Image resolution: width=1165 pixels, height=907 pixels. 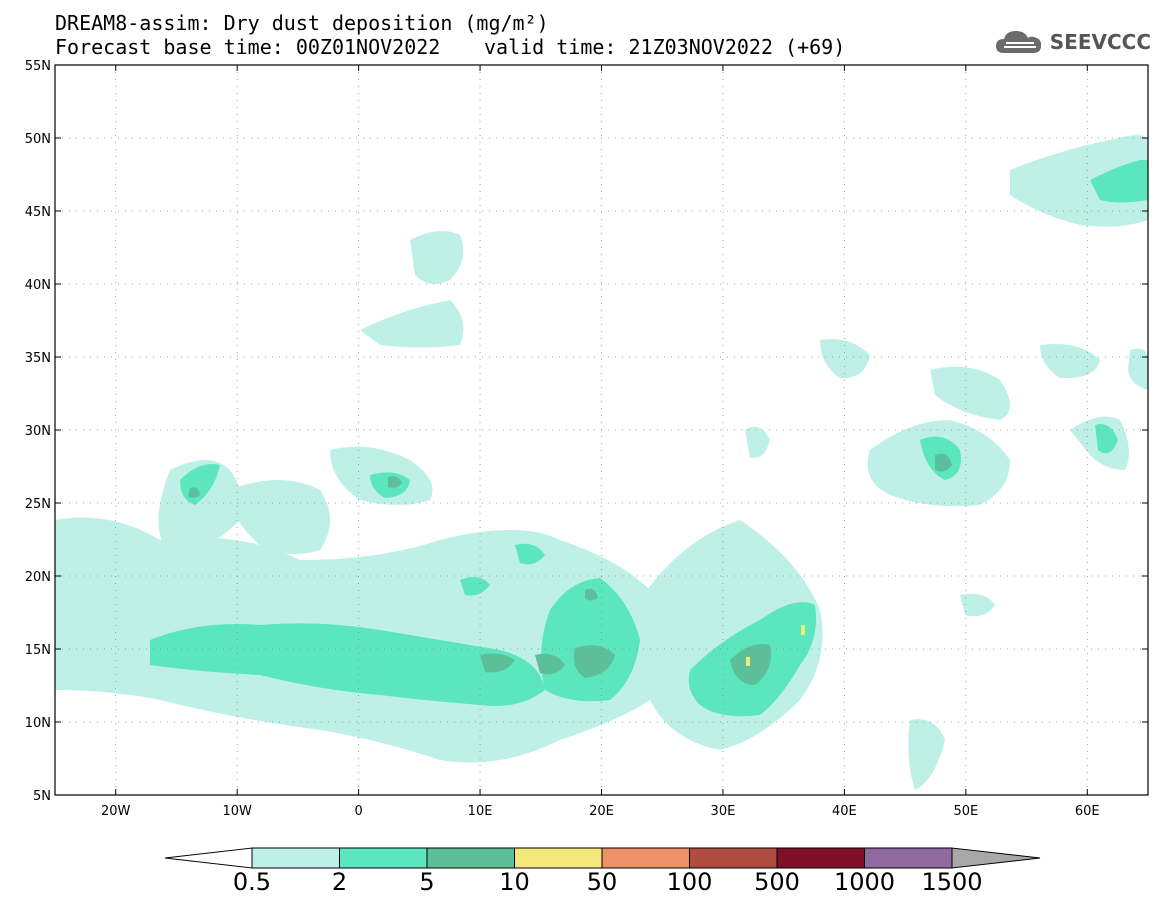 I want to click on lon-tick-label: 10E, so click(x=480, y=811).